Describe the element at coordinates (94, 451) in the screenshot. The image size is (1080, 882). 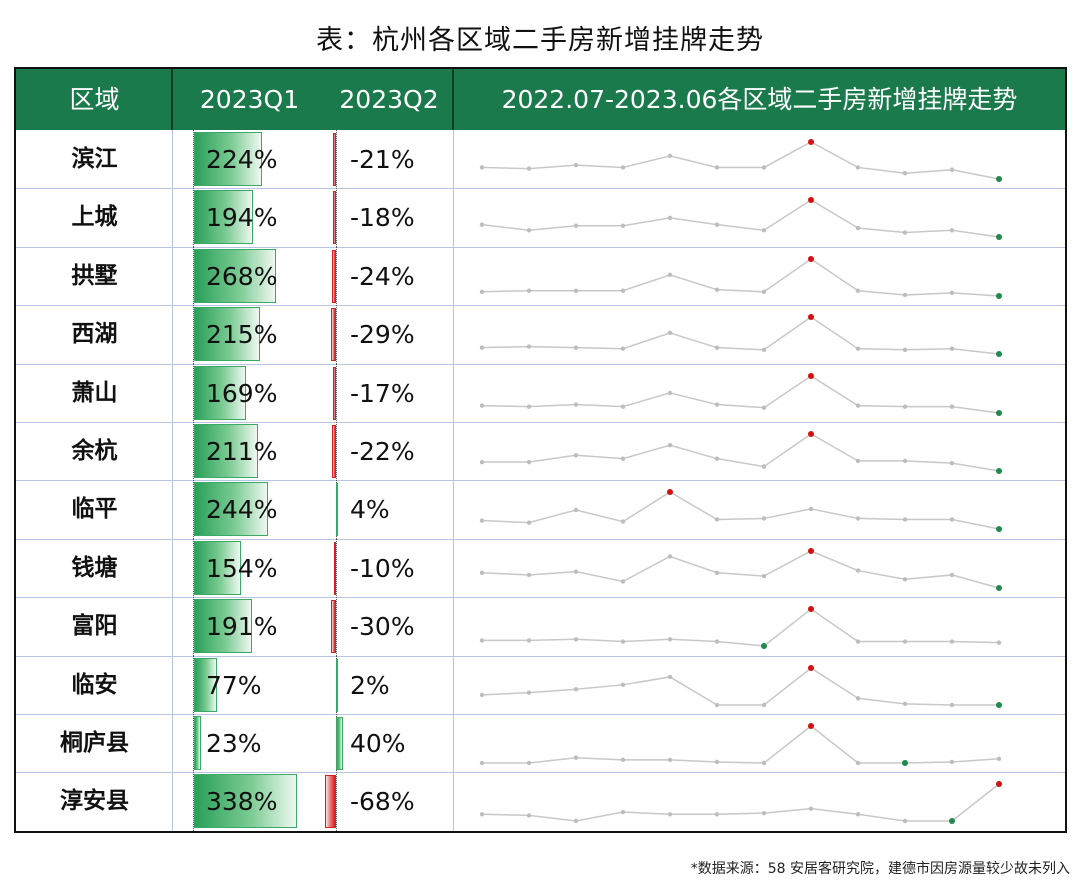
I see `region-name: 余杭` at that location.